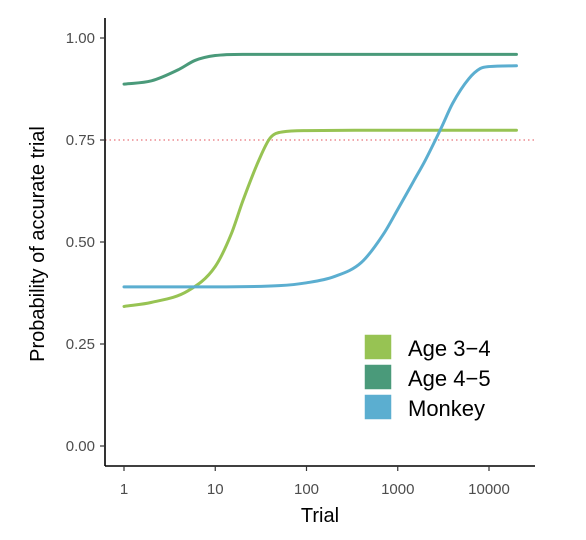  What do you see at coordinates (320, 516) in the screenshot?
I see `x-axis-title: Trial` at bounding box center [320, 516].